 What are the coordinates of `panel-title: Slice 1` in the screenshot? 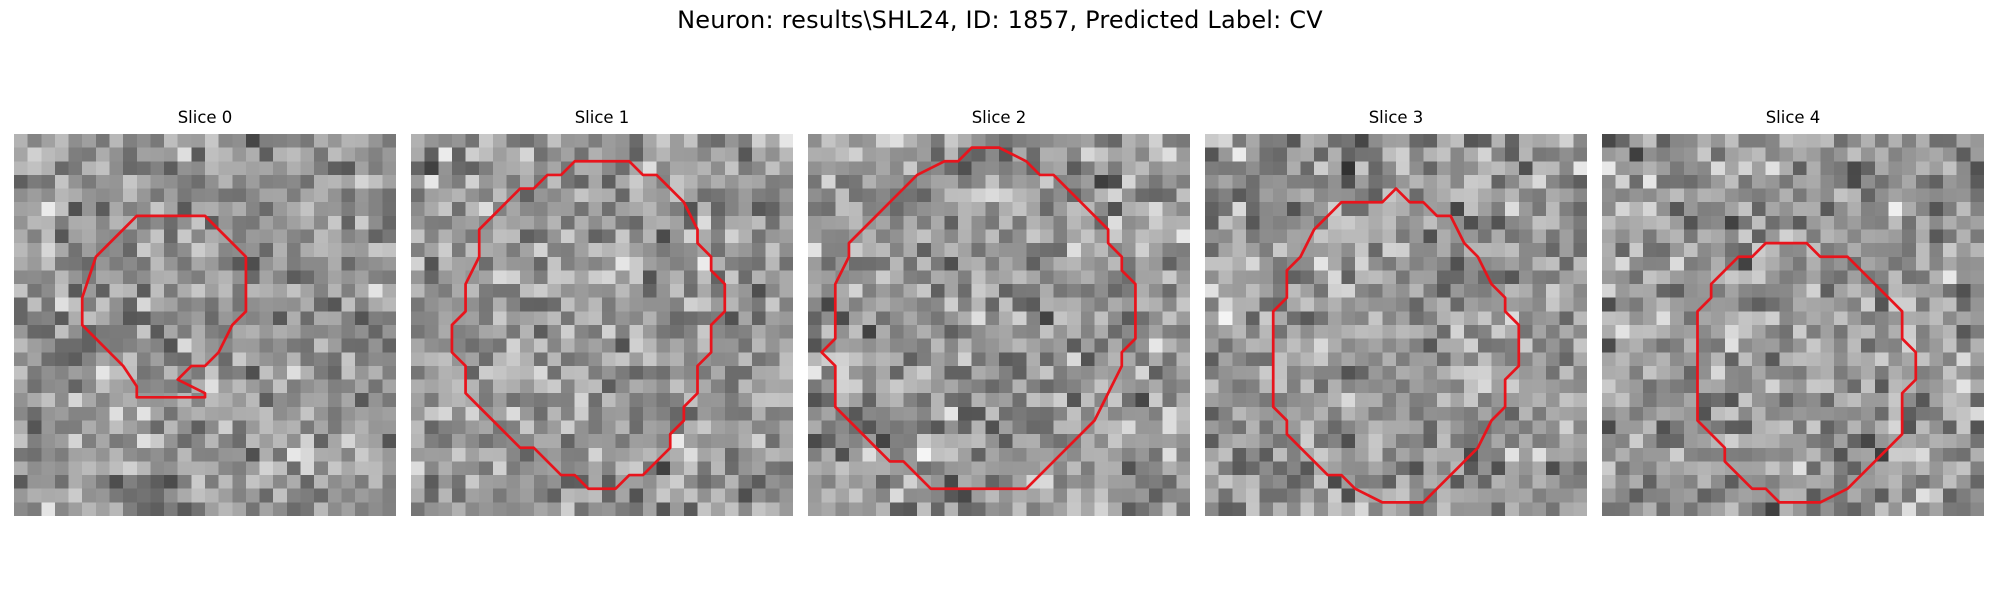 It's located at (602, 117).